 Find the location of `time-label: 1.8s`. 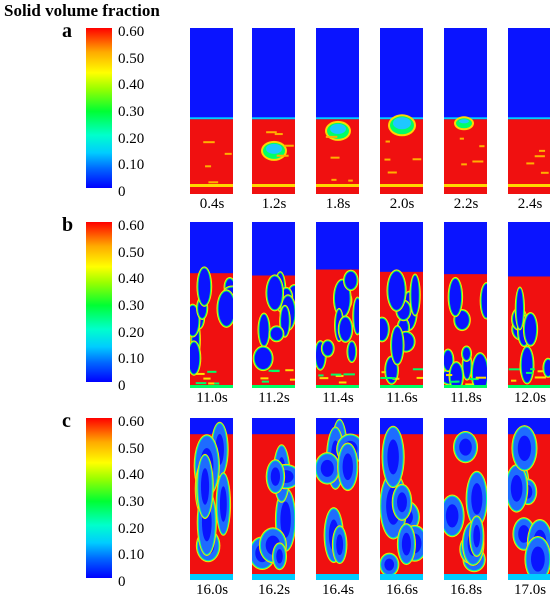

time-label: 1.8s is located at coordinates (338, 204).